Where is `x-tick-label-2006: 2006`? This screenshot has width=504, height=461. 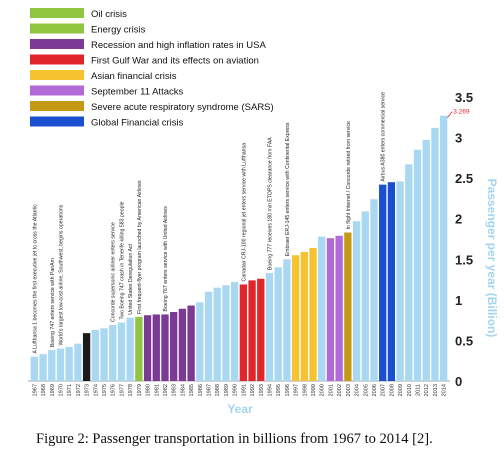 x-tick-label-2006: 2006 is located at coordinates (375, 390).